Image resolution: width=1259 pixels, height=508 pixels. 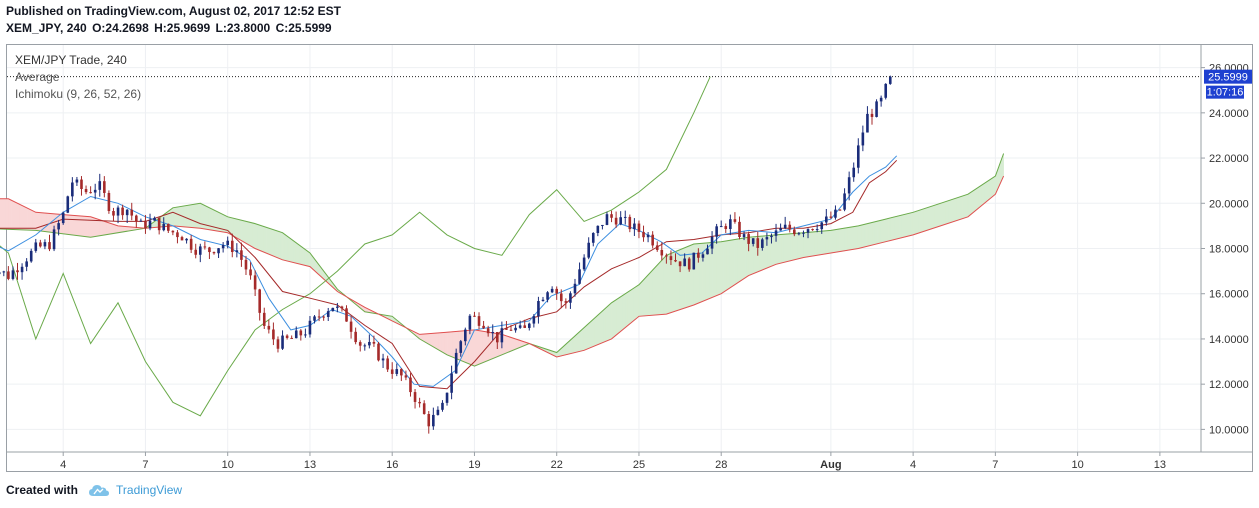 What do you see at coordinates (303, 28) in the screenshot?
I see `close-value: C:25.5999` at bounding box center [303, 28].